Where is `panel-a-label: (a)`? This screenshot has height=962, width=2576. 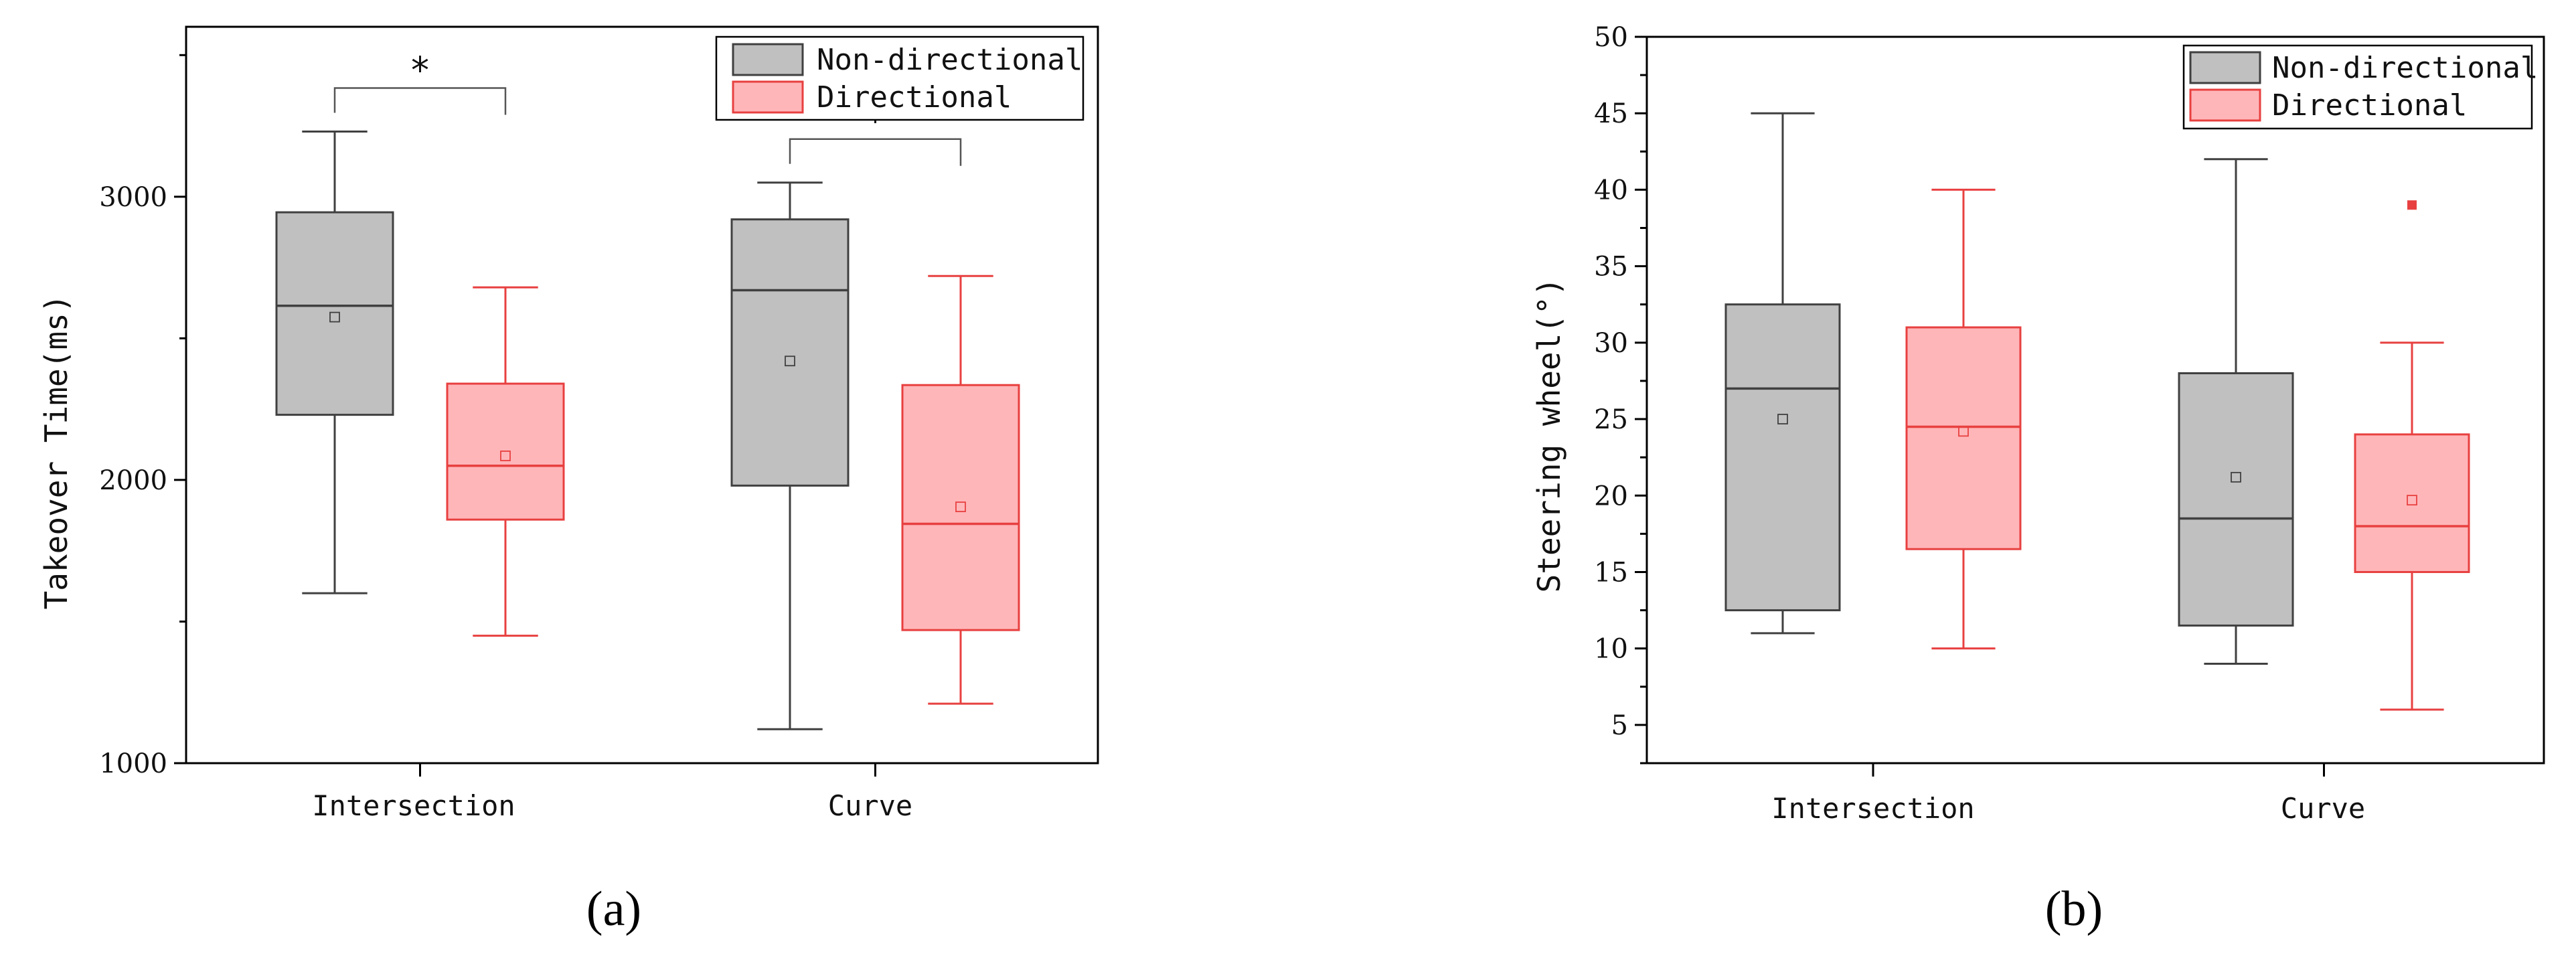
panel-a-label: (a) is located at coordinates (614, 909).